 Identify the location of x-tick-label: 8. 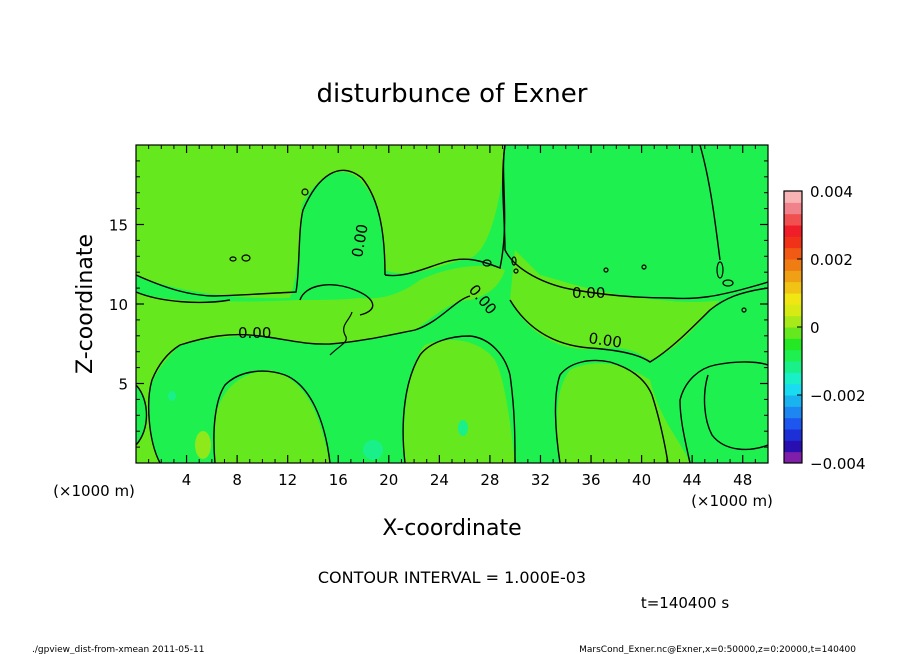
(237, 480).